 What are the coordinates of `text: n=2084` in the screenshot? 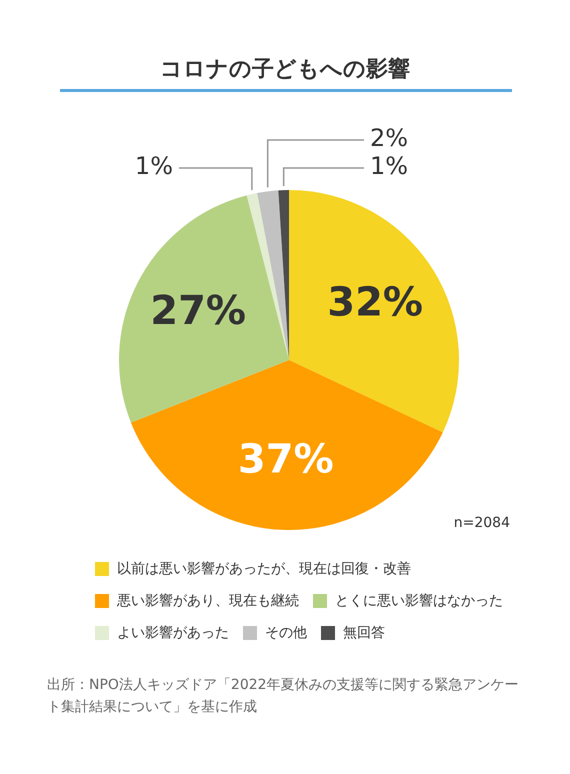 It's located at (482, 523).